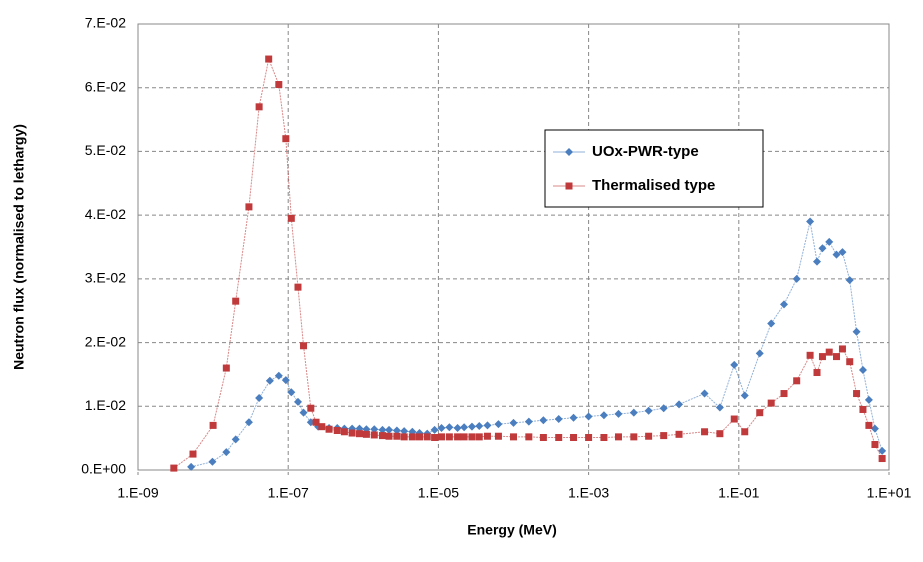 Image resolution: width=923 pixels, height=562 pixels. What do you see at coordinates (105, 150) in the screenshot?
I see `y-tick-label: 5.E-02` at bounding box center [105, 150].